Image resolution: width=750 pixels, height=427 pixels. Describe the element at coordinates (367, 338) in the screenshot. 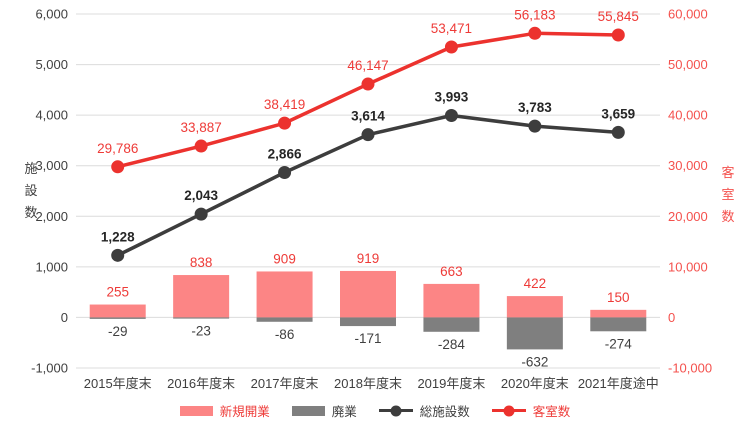

I see `bar-label-closures: -171` at that location.